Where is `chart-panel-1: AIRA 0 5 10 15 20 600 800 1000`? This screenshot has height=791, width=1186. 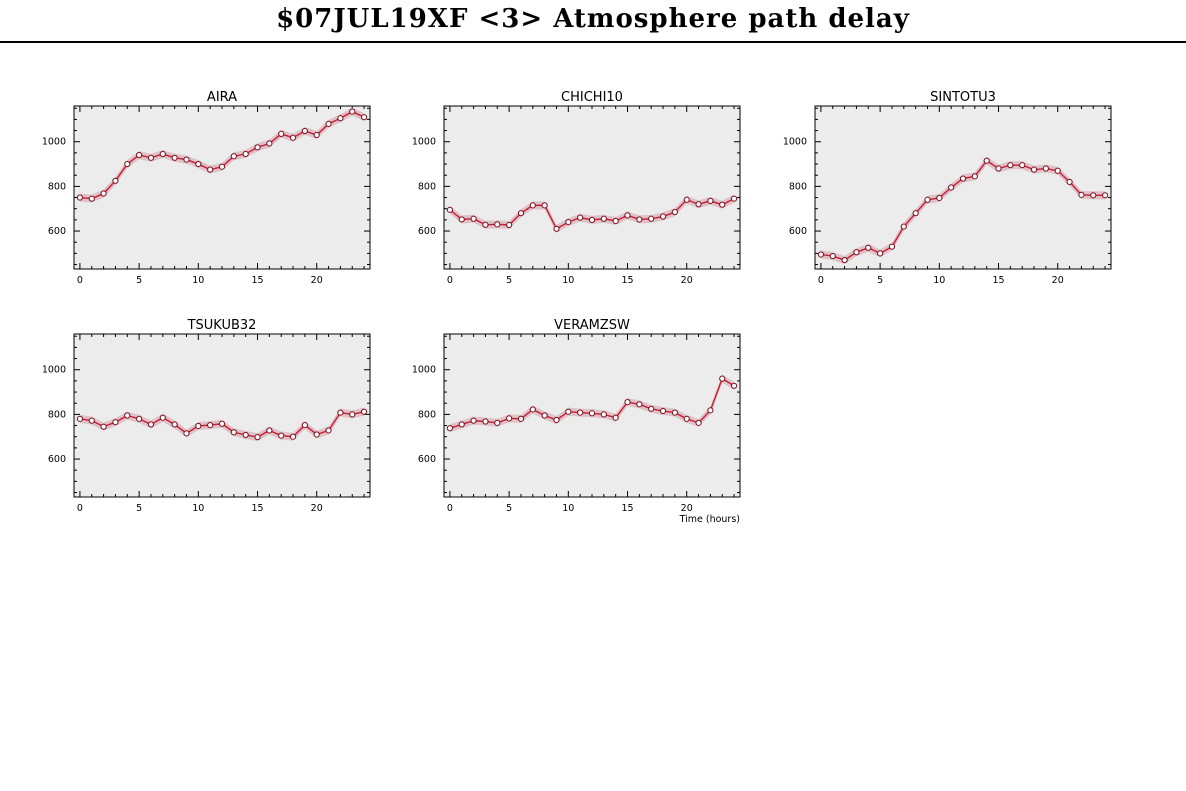 chart-panel-1: AIRA 0 5 10 15 20 600 800 1000 is located at coordinates (206, 188).